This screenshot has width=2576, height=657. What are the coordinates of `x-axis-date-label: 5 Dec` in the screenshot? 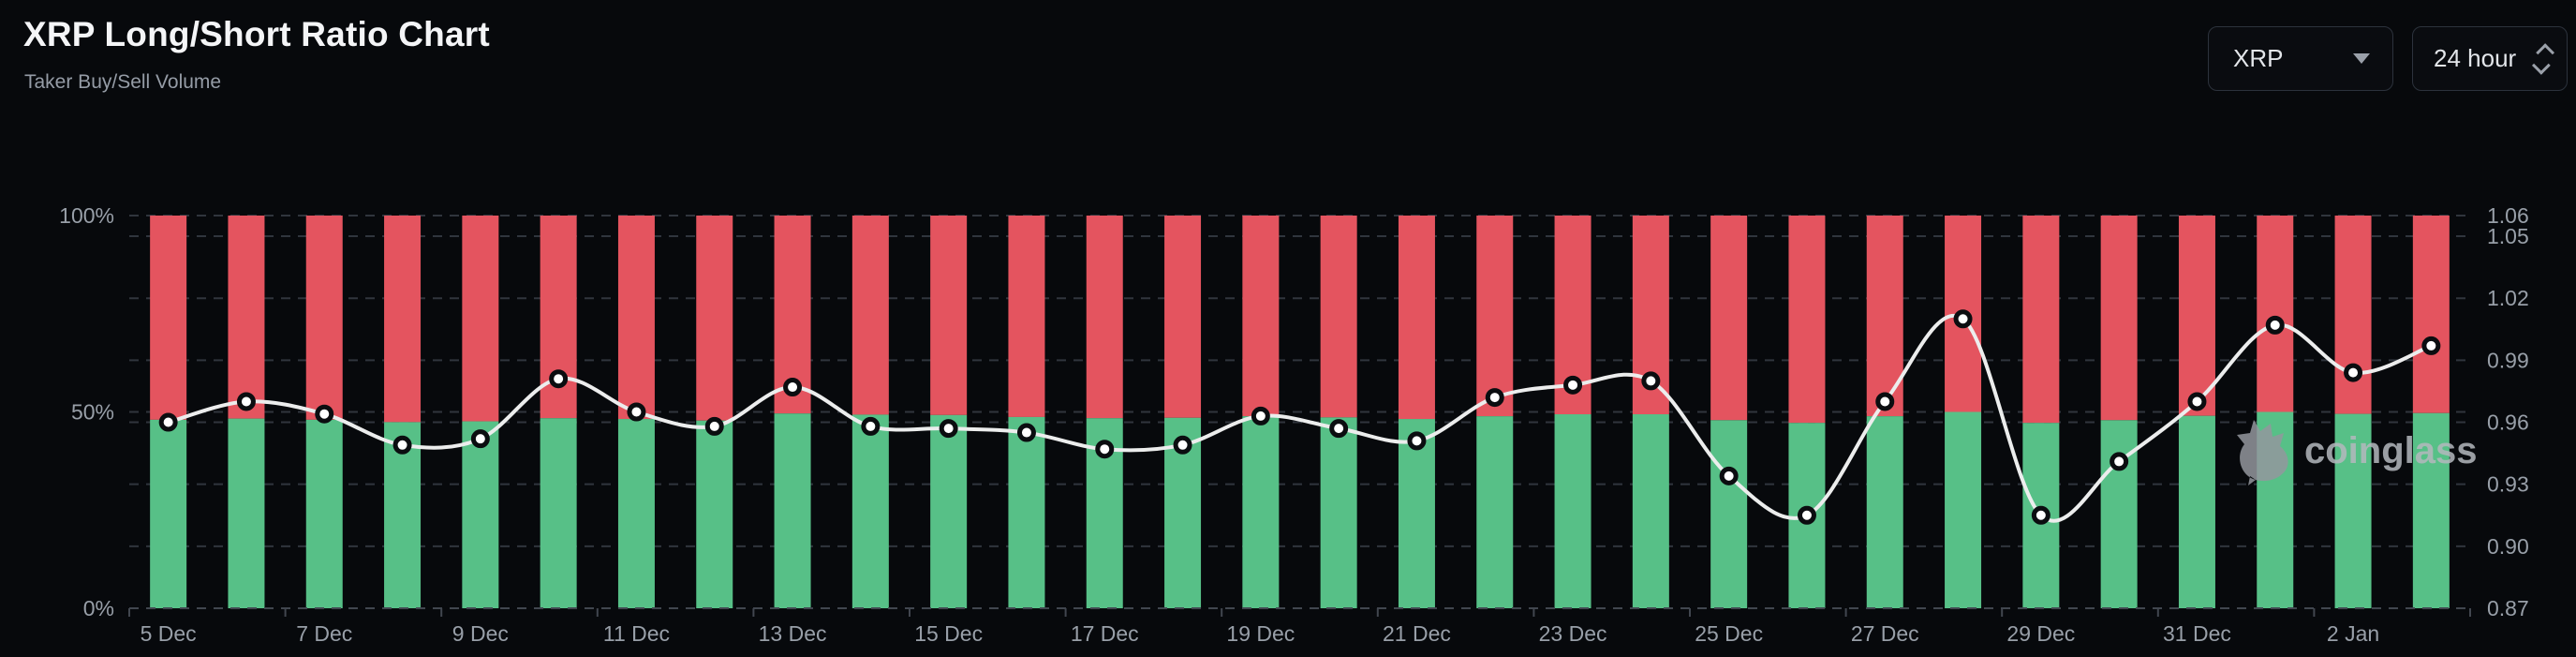 It's located at (169, 633).